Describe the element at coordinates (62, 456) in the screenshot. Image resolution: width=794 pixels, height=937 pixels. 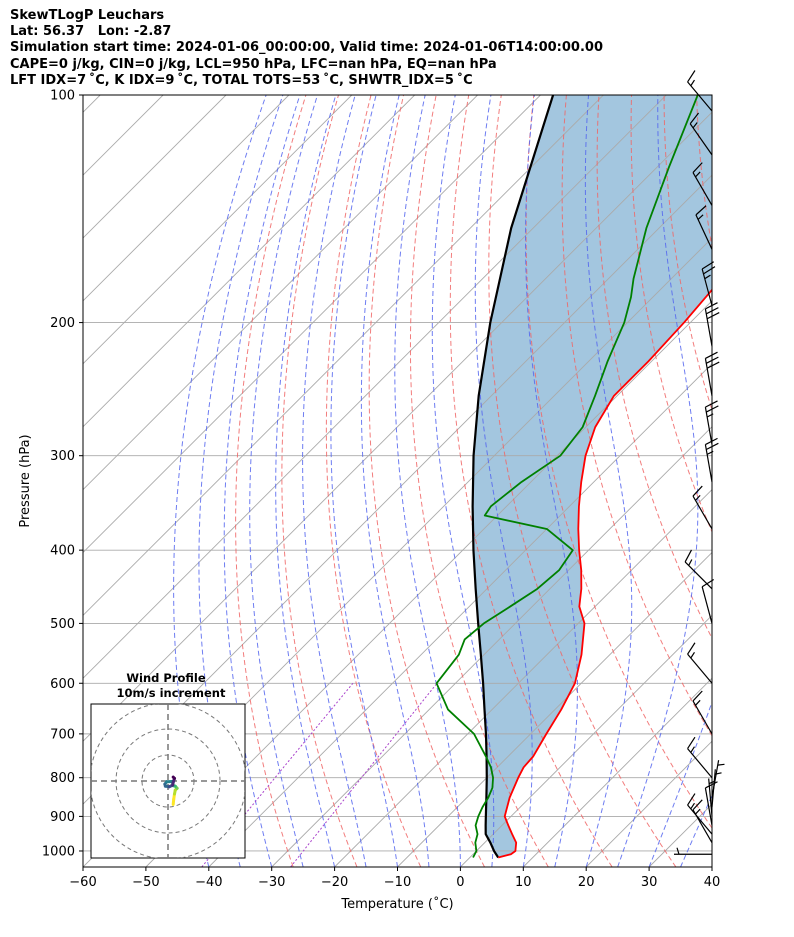
I see `y-tick-label: 300` at that location.